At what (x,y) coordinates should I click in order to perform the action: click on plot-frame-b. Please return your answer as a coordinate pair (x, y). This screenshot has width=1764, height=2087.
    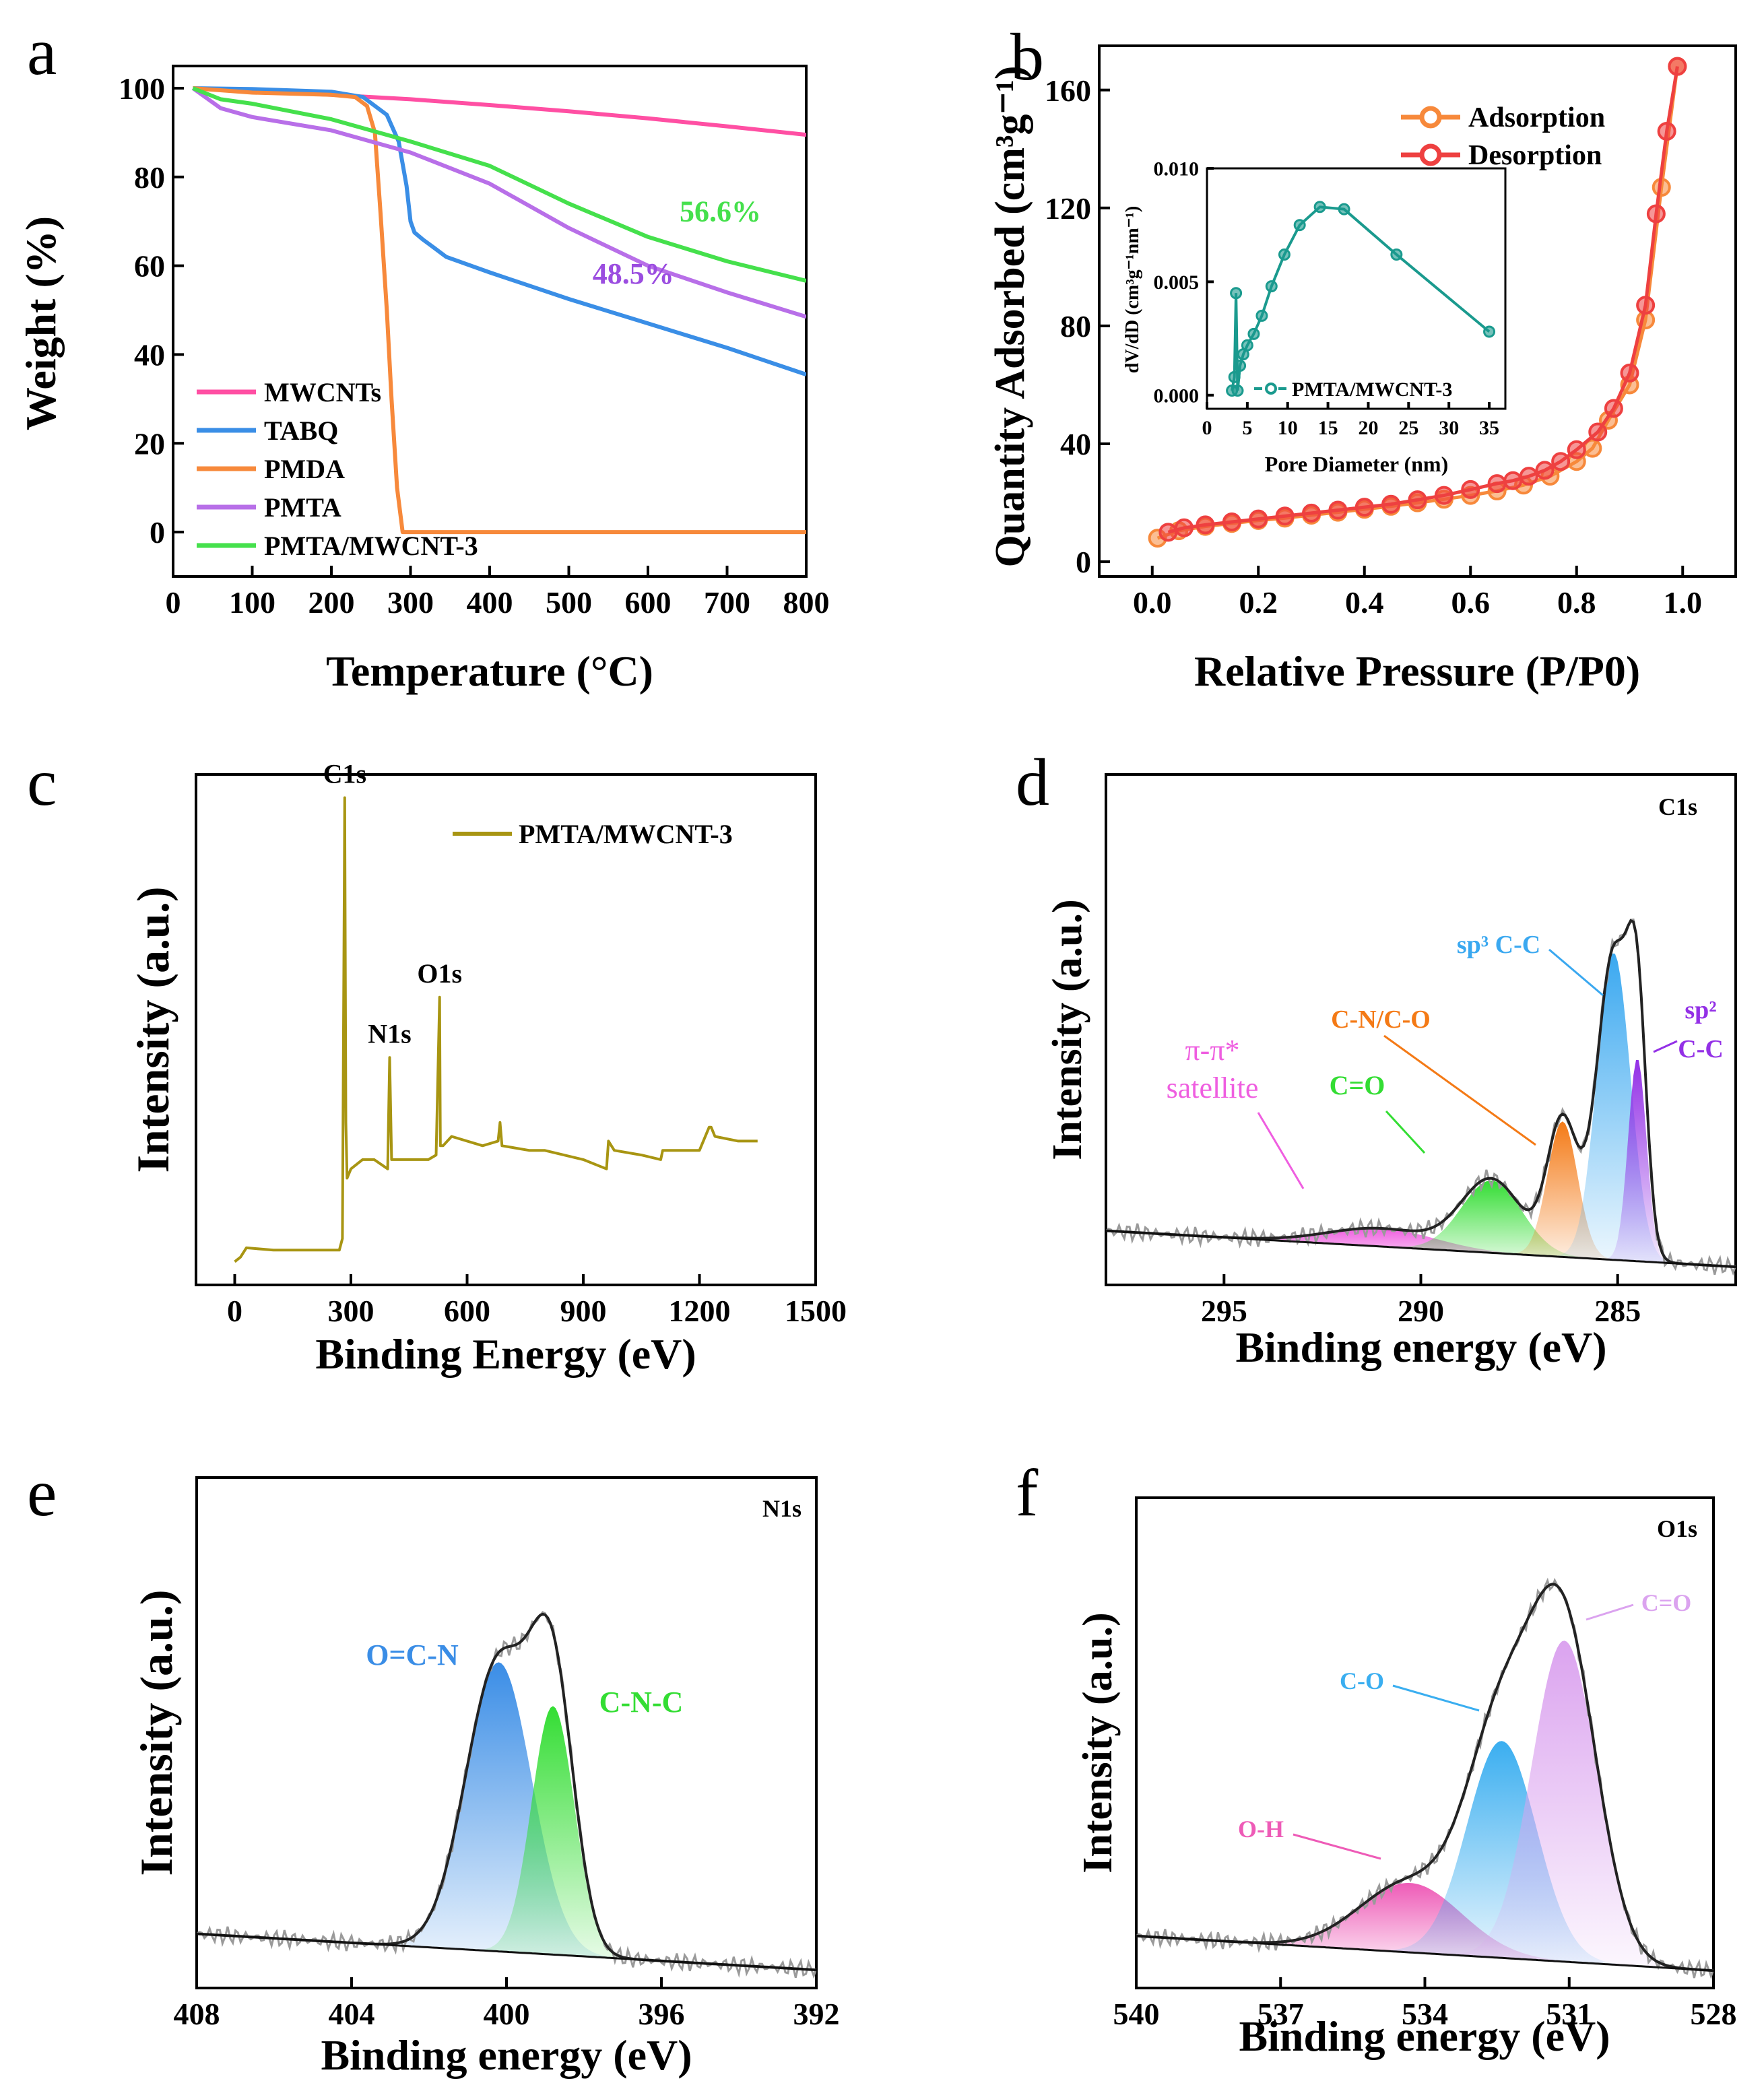
    Looking at the image, I should click on (1417, 311).